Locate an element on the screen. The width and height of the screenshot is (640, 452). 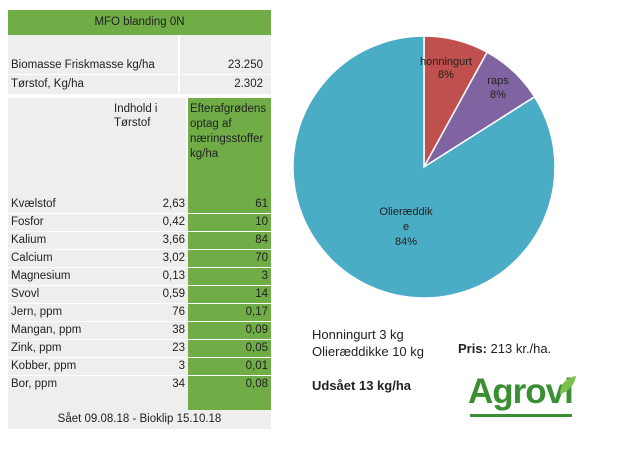
agrovi-logo: Agrovi is located at coordinates (522, 398).